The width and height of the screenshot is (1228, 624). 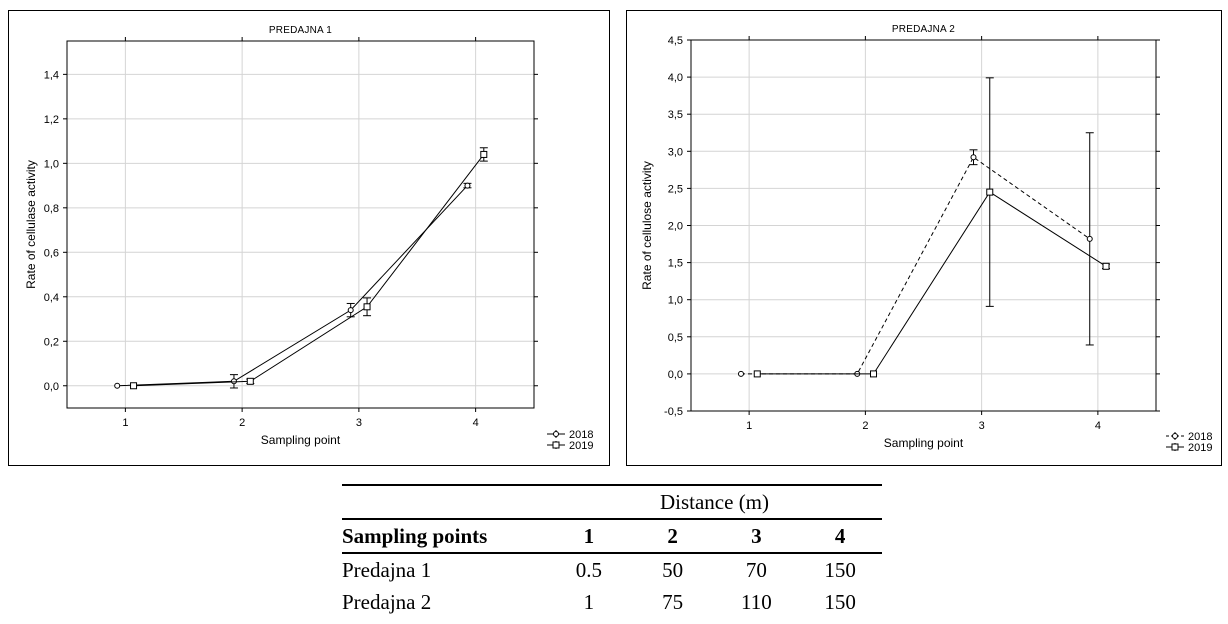 I want to click on chart2-ytick-label: 0,0, so click(x=675, y=375).